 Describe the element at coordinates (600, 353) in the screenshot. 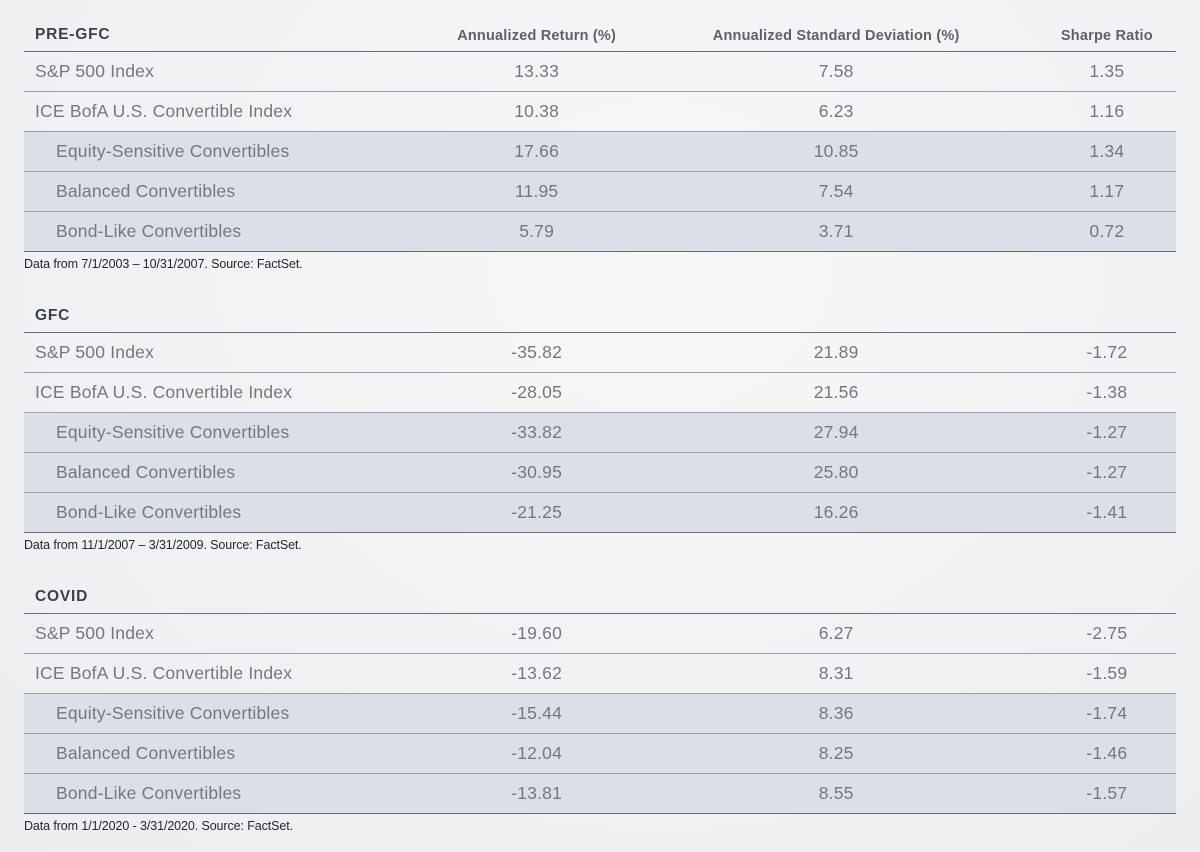

I see `table-row: S&P 500 Index -35.82 21.89 -1.72` at that location.